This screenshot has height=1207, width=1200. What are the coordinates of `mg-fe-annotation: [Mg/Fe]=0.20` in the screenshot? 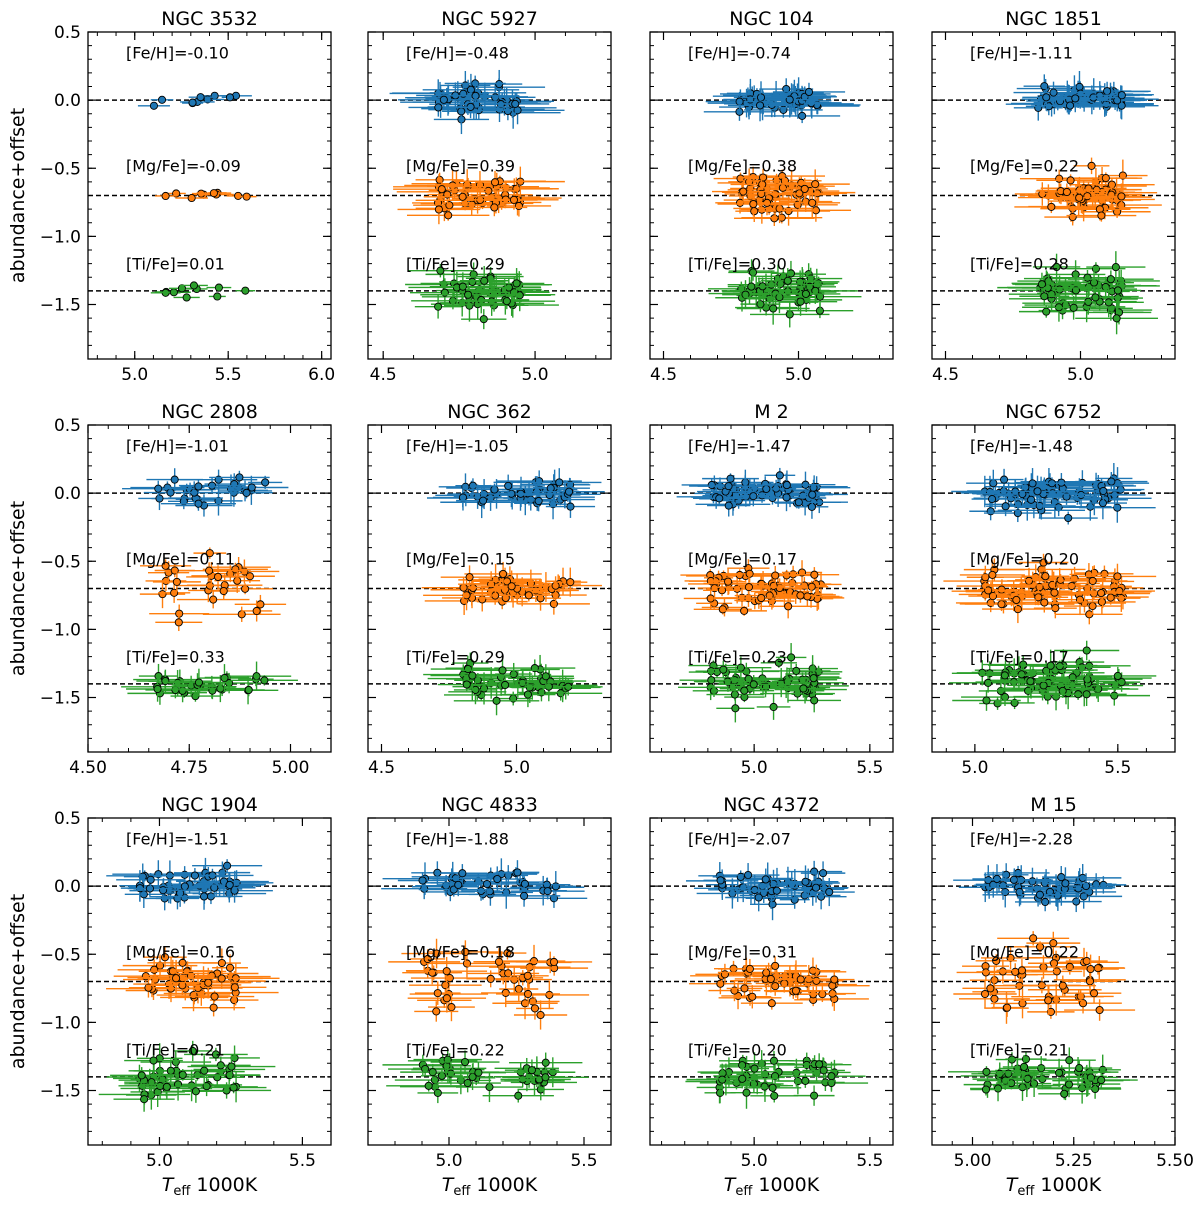 It's located at (1024, 559).